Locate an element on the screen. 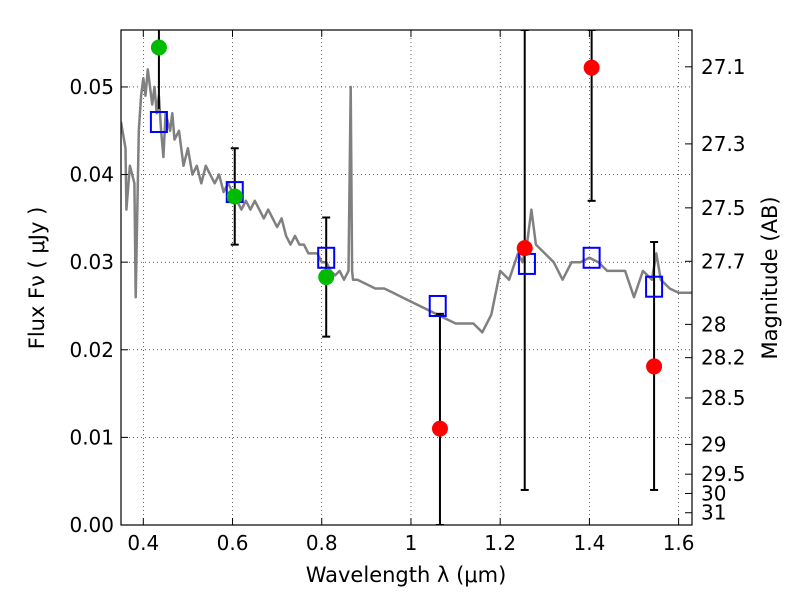 The image size is (800, 600). y2-tick-label: 28.5 is located at coordinates (723, 398).